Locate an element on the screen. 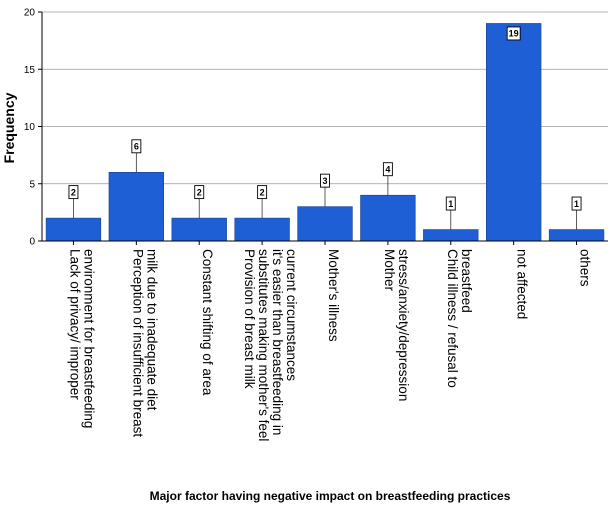  x-category-label-line: Mother is located at coordinates (389, 270).